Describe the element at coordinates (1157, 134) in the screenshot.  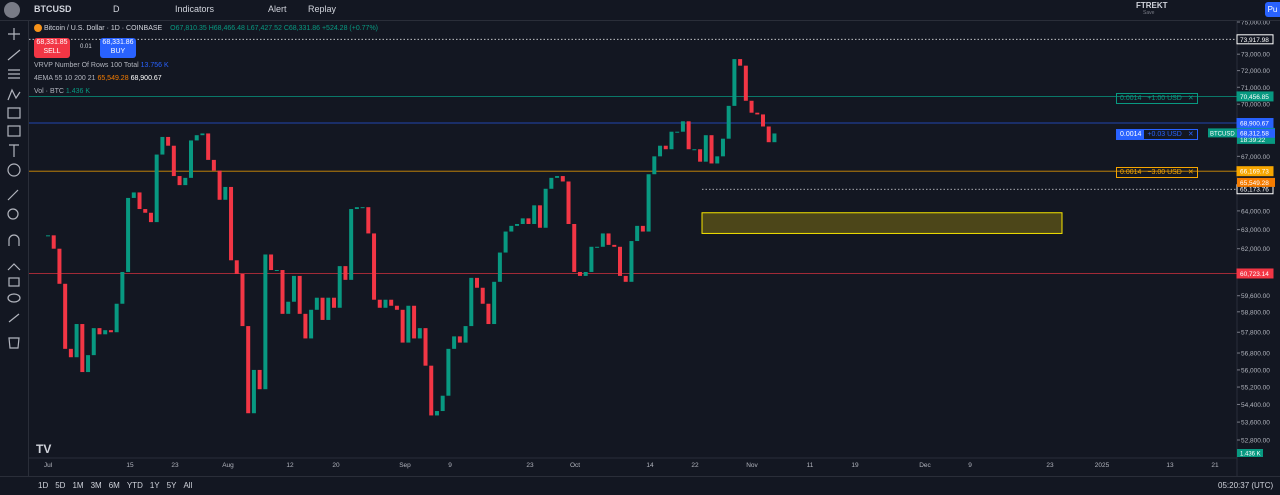
I see `order-line: 0.0014 +0.03 USD ✕` at that location.